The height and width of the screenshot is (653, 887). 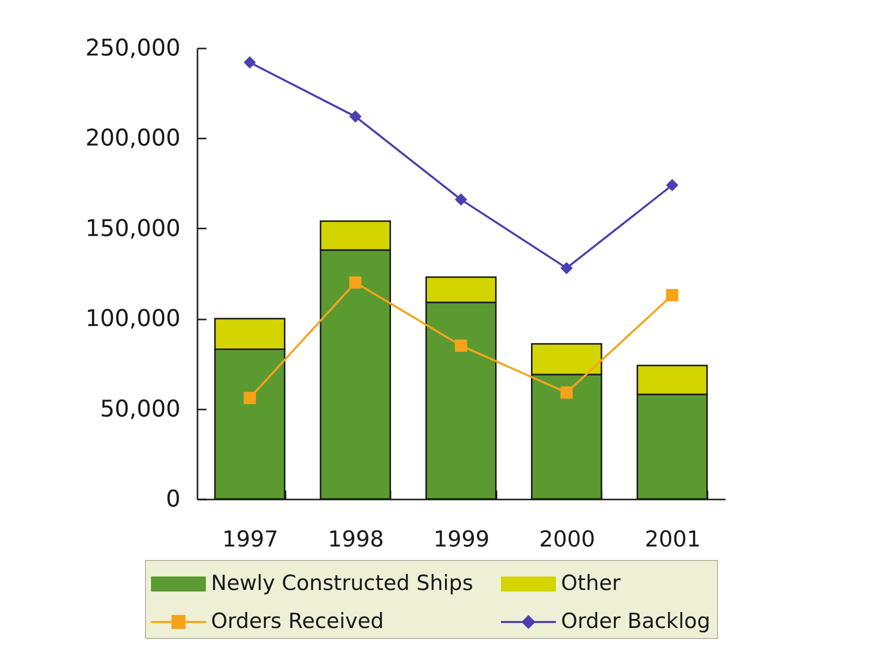 I want to click on y-tick-label: 100,000, so click(x=132, y=319).